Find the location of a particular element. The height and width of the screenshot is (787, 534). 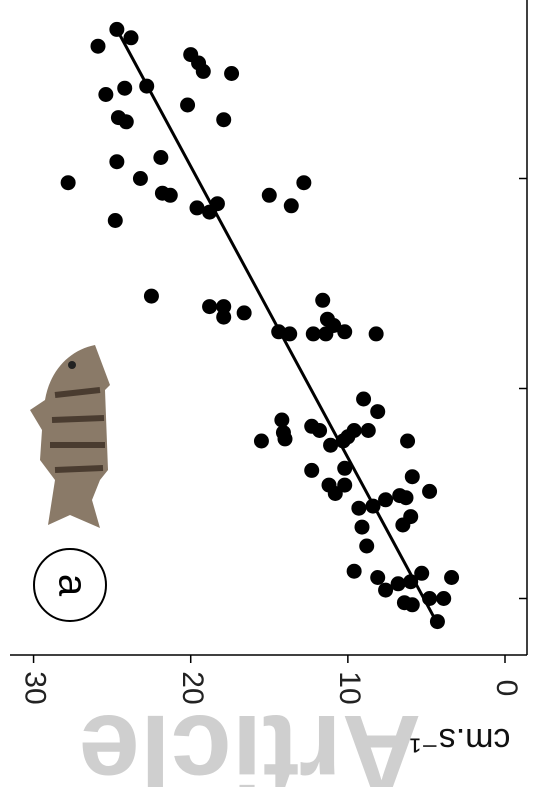

panel-circle is located at coordinates (70, 585).